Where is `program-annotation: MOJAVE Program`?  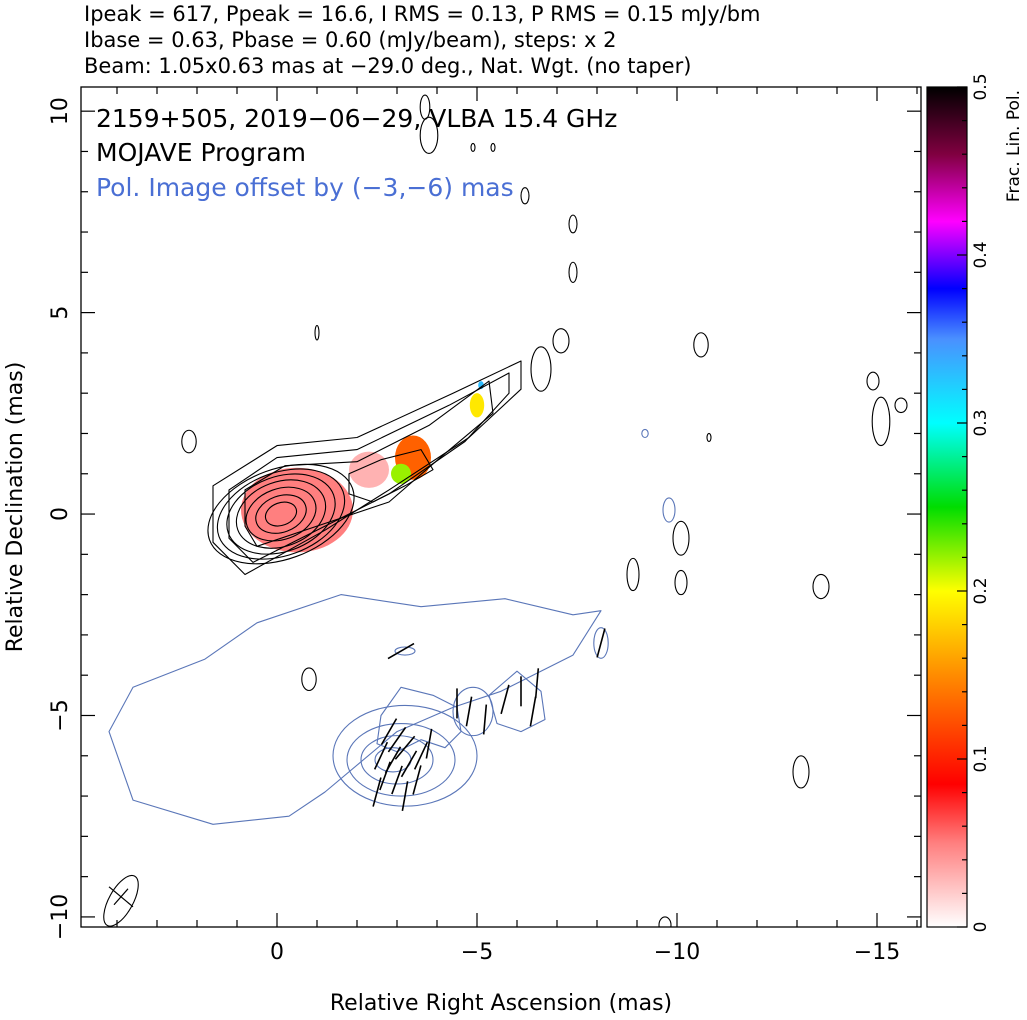 program-annotation: MOJAVE Program is located at coordinates (201, 152).